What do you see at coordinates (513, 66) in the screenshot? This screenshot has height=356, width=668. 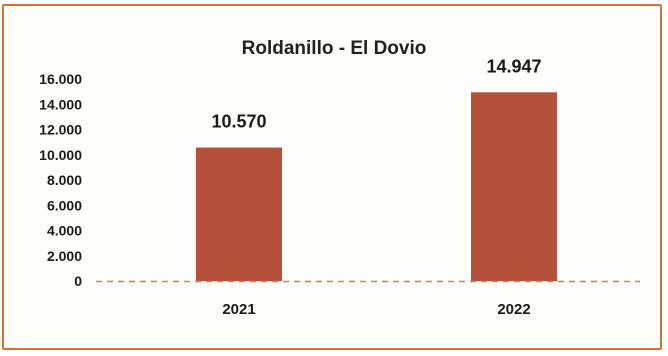 I see `data-label-2022: 14.947` at bounding box center [513, 66].